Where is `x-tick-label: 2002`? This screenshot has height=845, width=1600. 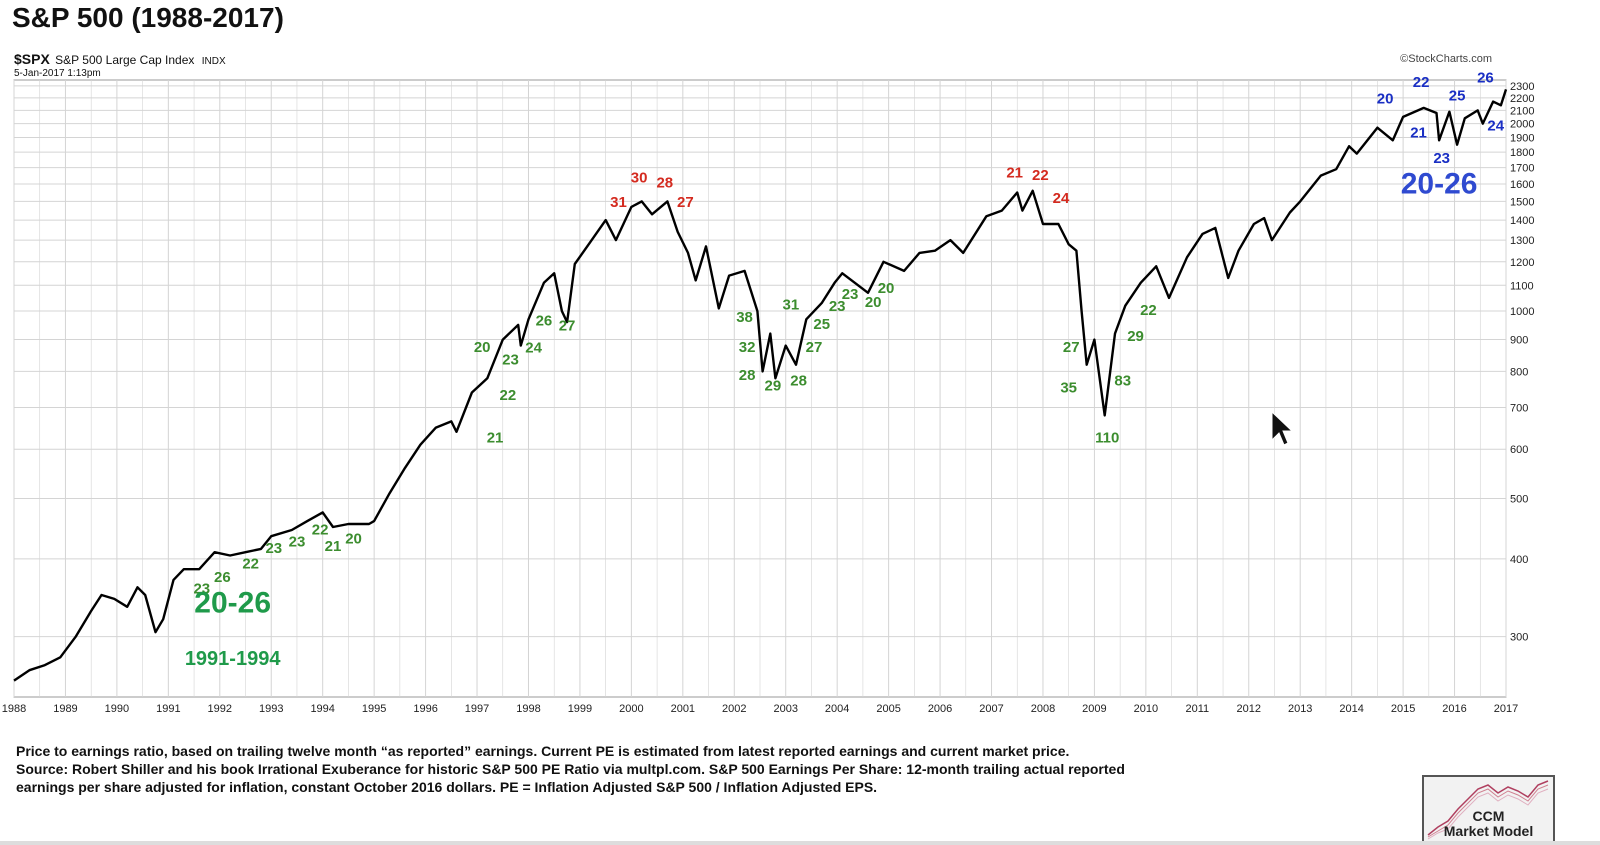 x-tick-label: 2002 is located at coordinates (734, 709).